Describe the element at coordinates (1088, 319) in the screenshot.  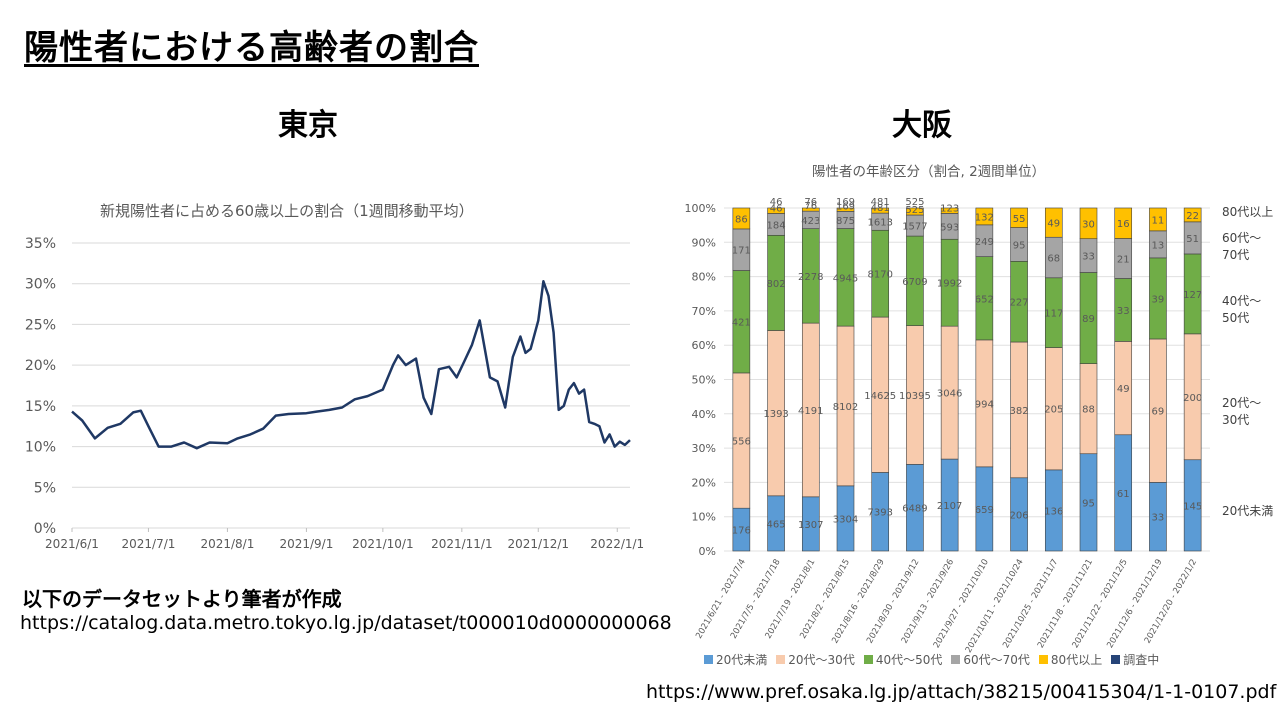
I see `data-label: 89` at that location.